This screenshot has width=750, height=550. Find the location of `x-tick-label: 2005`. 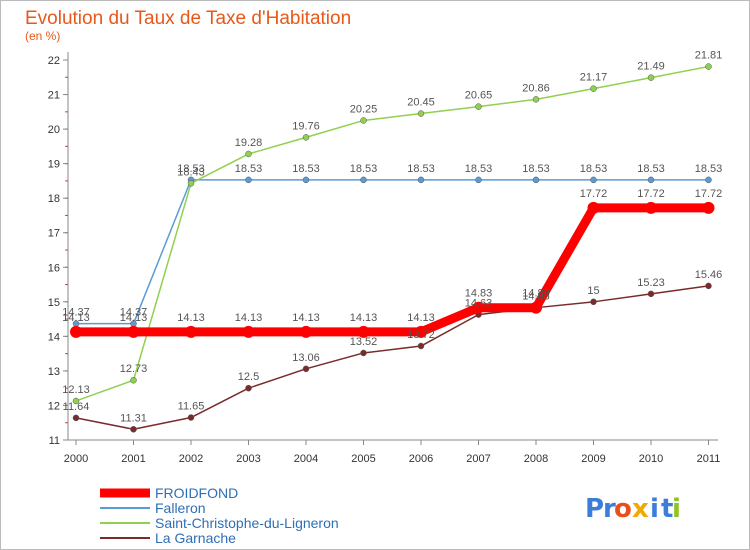

x-tick-label: 2005 is located at coordinates (363, 459).